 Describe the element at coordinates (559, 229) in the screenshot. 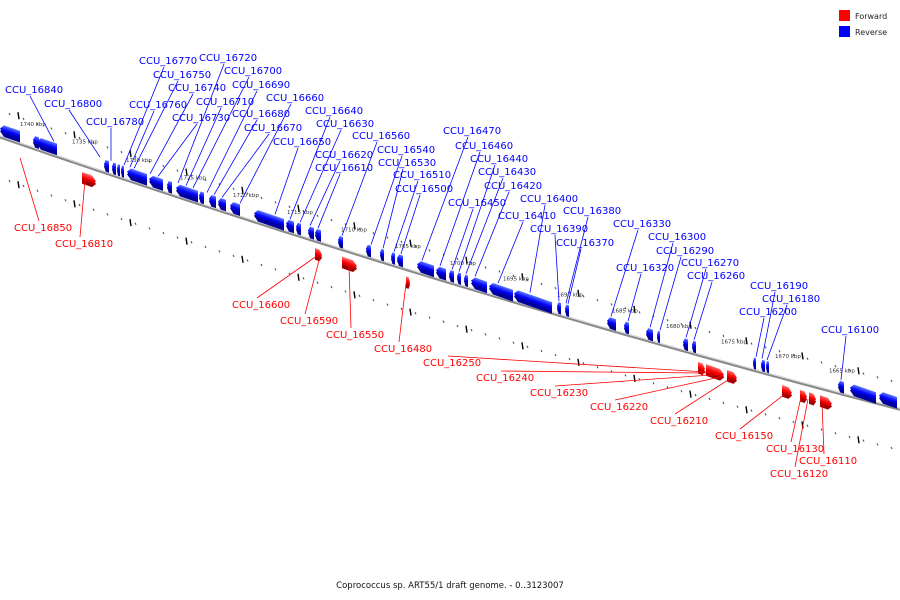

I see `gene-label: CCU_16390` at that location.